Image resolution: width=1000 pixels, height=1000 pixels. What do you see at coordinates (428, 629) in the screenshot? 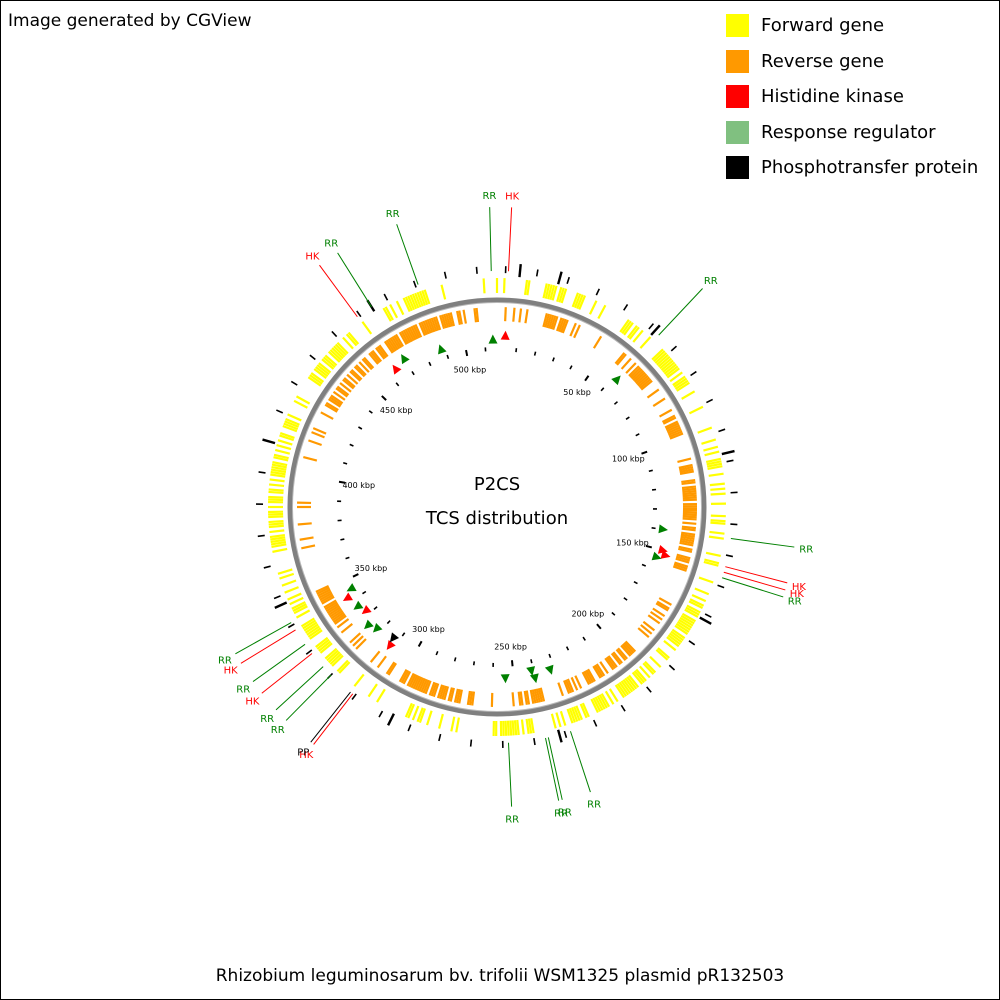
I see `ruler-label: 300 kbp` at bounding box center [428, 629].